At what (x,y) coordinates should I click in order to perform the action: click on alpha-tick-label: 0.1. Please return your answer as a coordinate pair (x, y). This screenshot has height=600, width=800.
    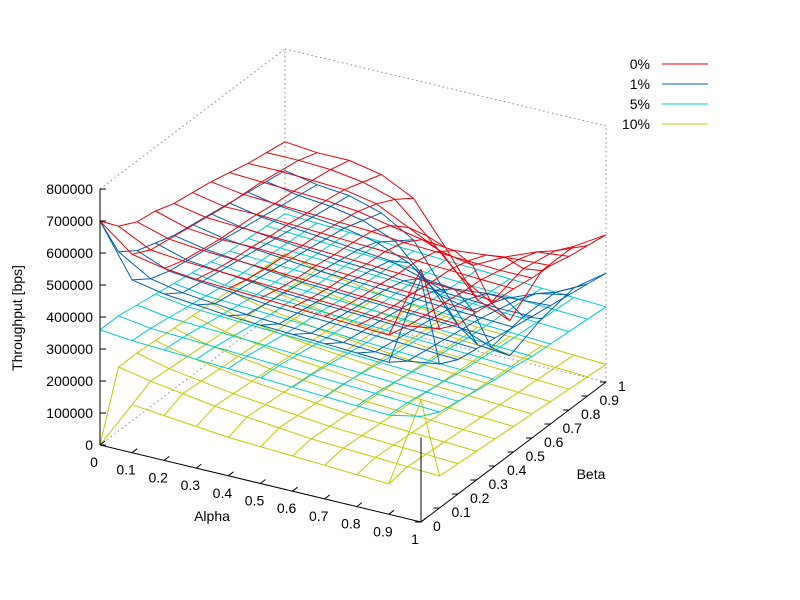
    Looking at the image, I should click on (126, 470).